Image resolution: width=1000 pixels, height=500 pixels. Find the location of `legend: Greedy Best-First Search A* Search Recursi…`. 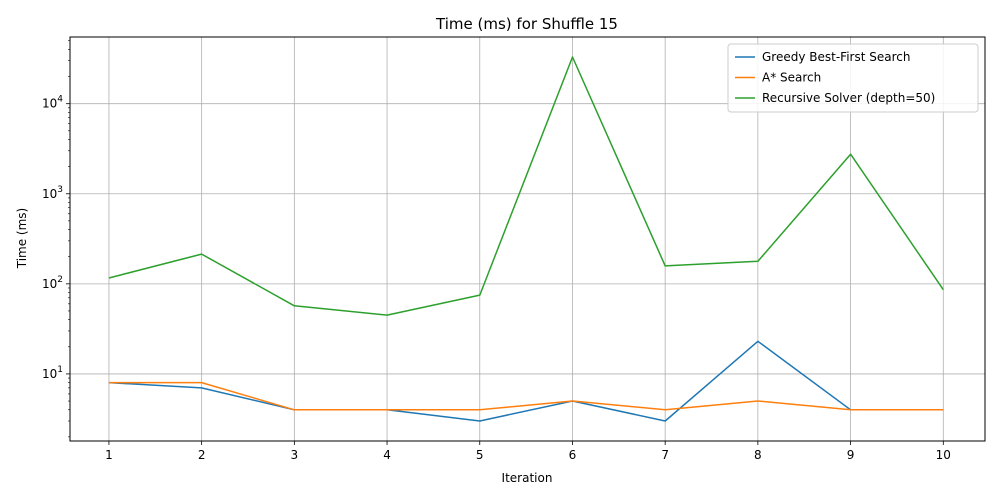

legend: Greedy Best-First Search A* Search Recursi… is located at coordinates (853, 78).